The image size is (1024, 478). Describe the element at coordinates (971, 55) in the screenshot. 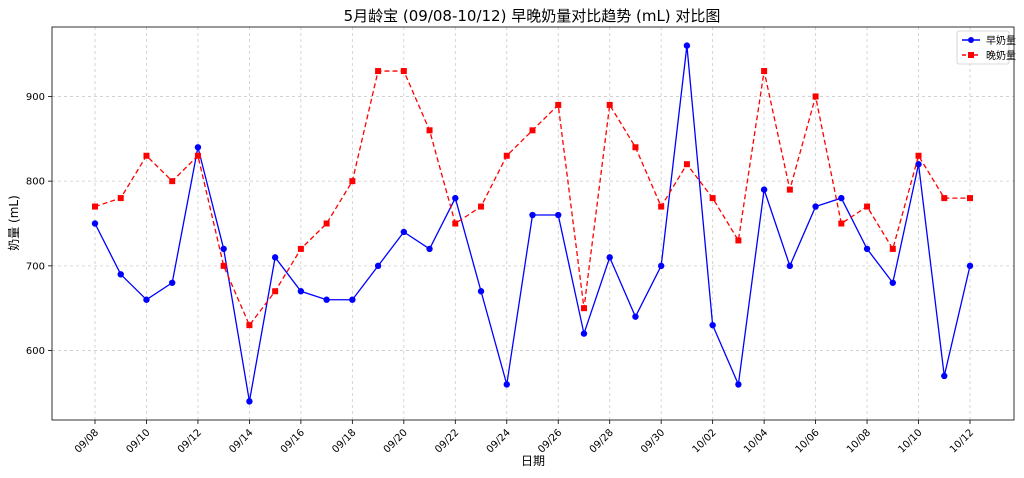

I see `legend-marker` at that location.